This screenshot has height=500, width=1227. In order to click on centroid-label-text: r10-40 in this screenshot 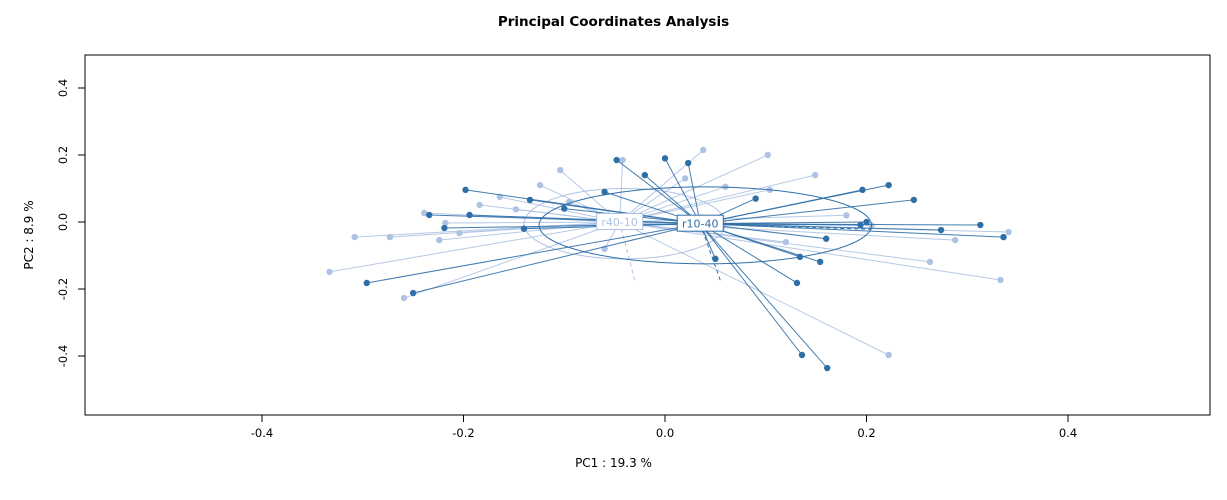, I will do `click(700, 224)`.